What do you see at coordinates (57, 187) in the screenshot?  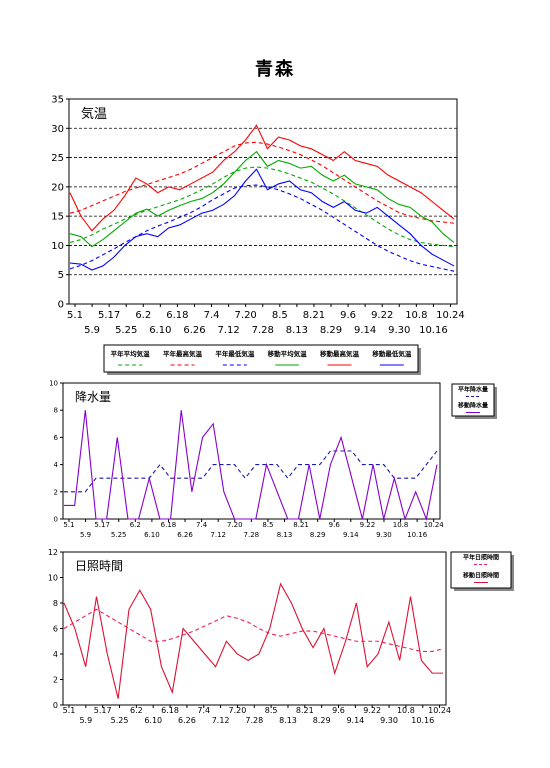 I see `y-tick-label: 20` at bounding box center [57, 187].